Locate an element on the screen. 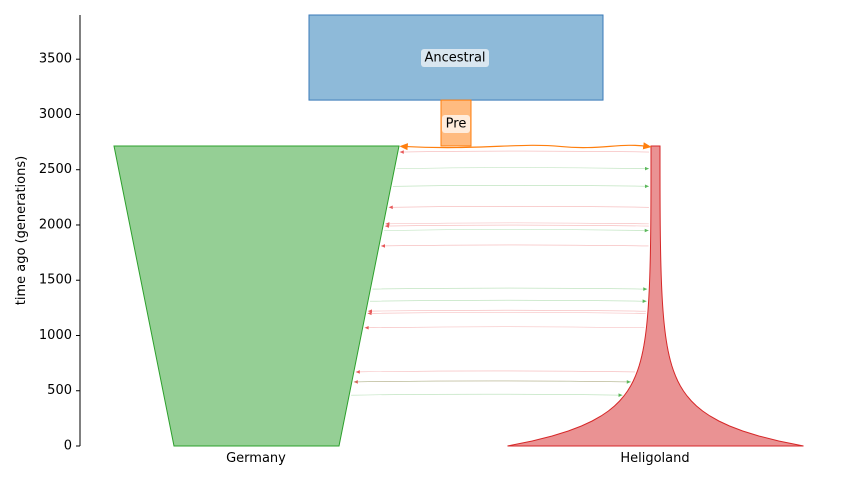 The width and height of the screenshot is (852, 480). ancestral-label-text: Ancestral is located at coordinates (454, 58).